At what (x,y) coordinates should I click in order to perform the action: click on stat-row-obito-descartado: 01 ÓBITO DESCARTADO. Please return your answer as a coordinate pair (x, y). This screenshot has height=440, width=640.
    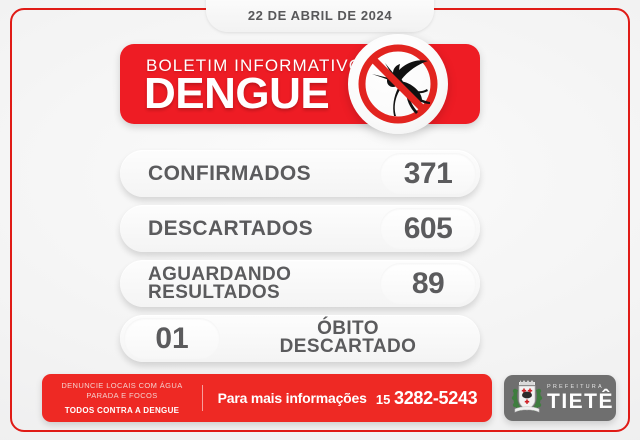
    Looking at the image, I should click on (300, 338).